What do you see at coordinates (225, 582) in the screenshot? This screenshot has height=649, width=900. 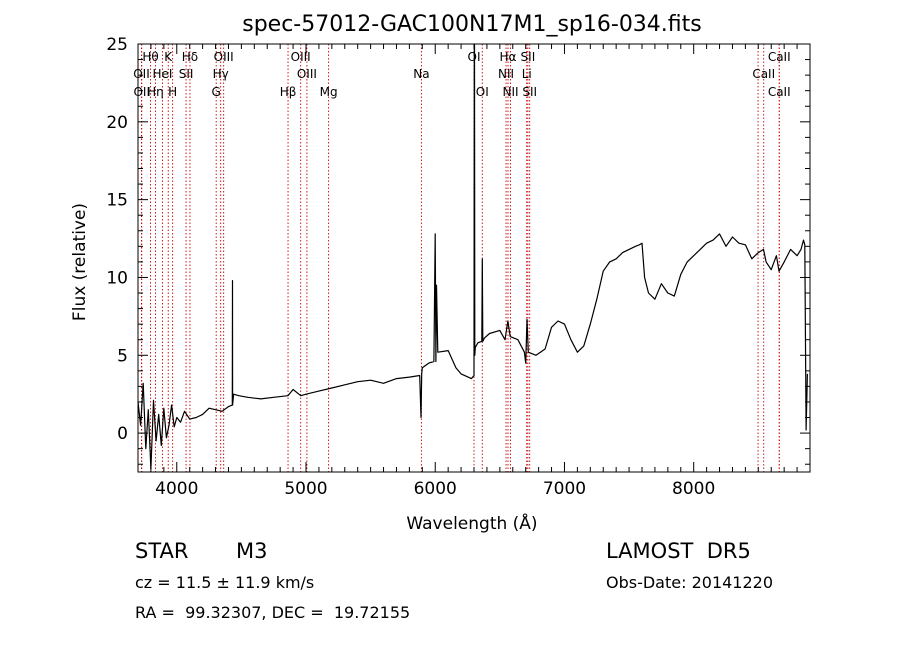 I see `redshift-cz: cz = 11.5 ± 11.9 km/s` at bounding box center [225, 582].